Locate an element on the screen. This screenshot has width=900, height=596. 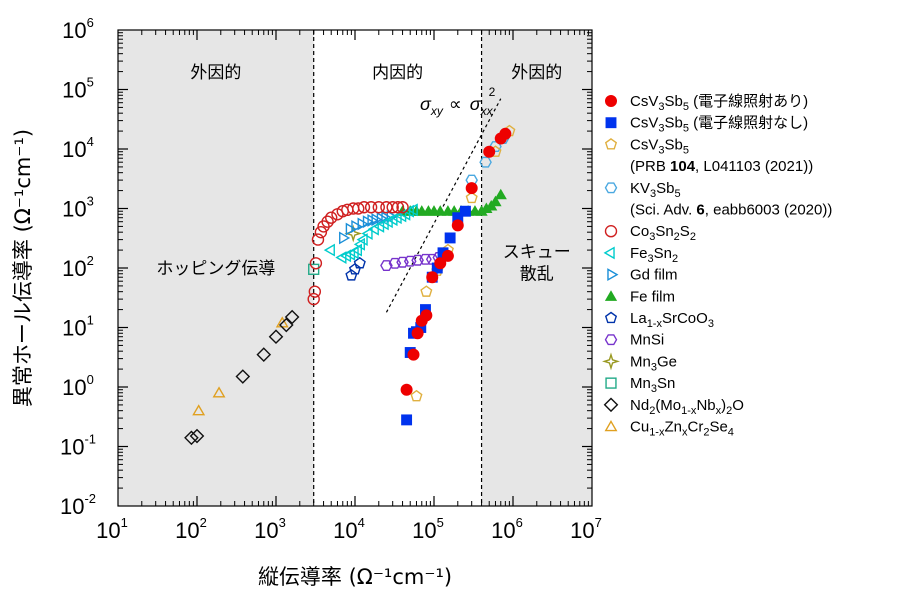
legend-label: MnSi is located at coordinates (647, 340).